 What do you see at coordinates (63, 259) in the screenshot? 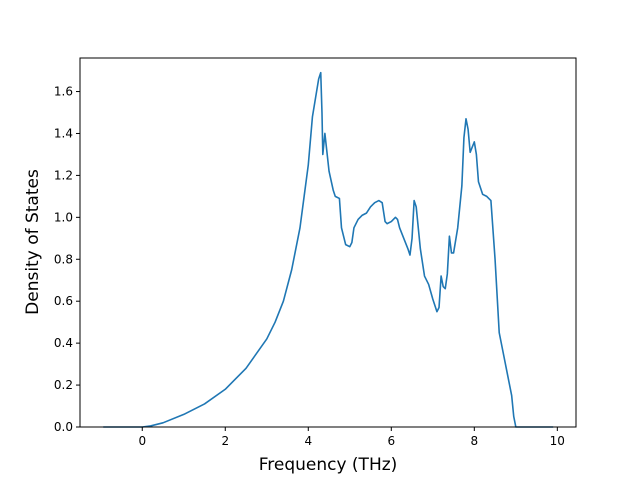
I see `y-tick-label: 0.8` at bounding box center [63, 259].